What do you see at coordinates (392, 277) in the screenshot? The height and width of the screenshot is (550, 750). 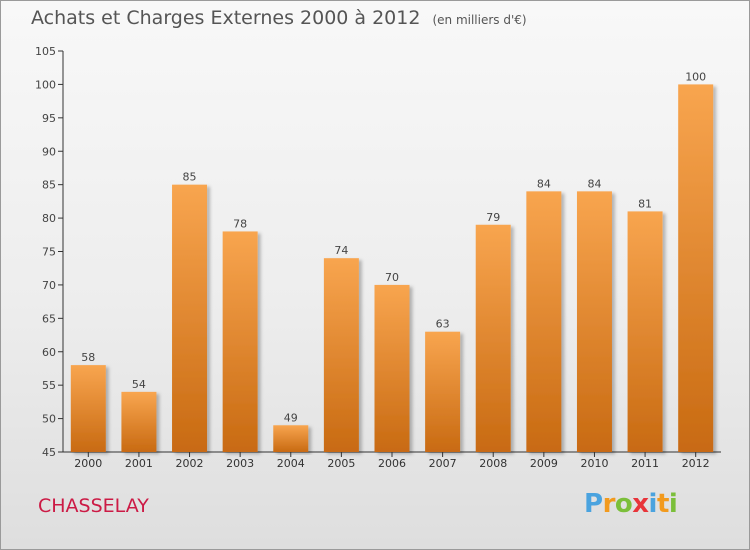 I see `data-label: 70` at bounding box center [392, 277].